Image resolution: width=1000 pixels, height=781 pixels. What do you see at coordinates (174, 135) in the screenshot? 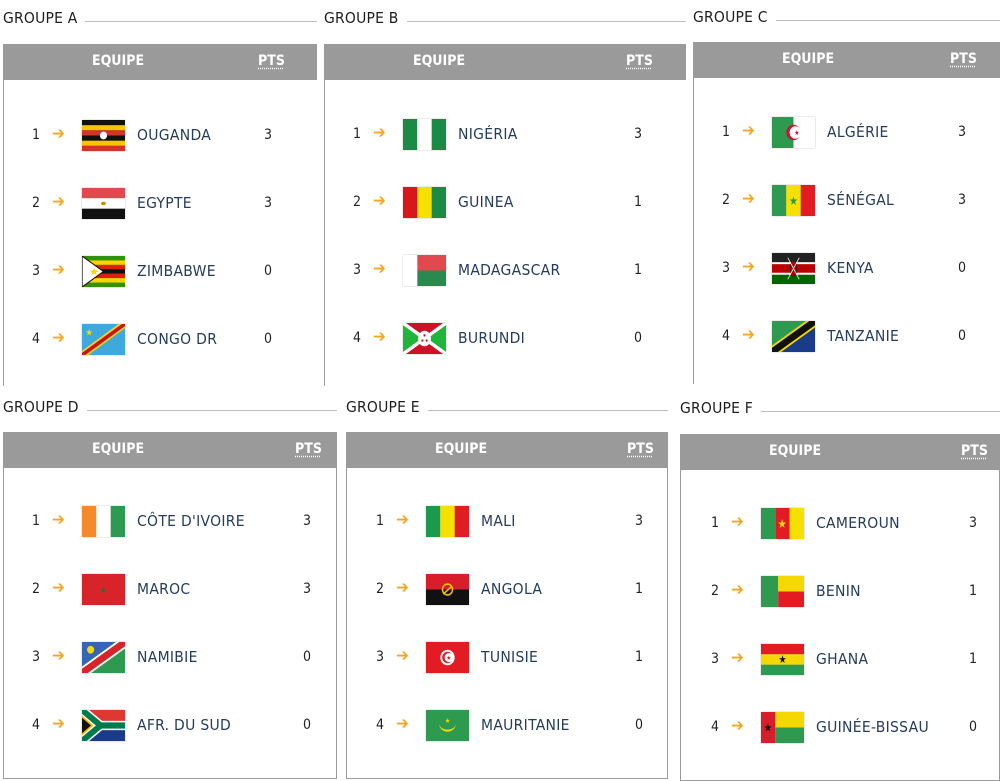
I see `team-name: OUGANDA` at bounding box center [174, 135].